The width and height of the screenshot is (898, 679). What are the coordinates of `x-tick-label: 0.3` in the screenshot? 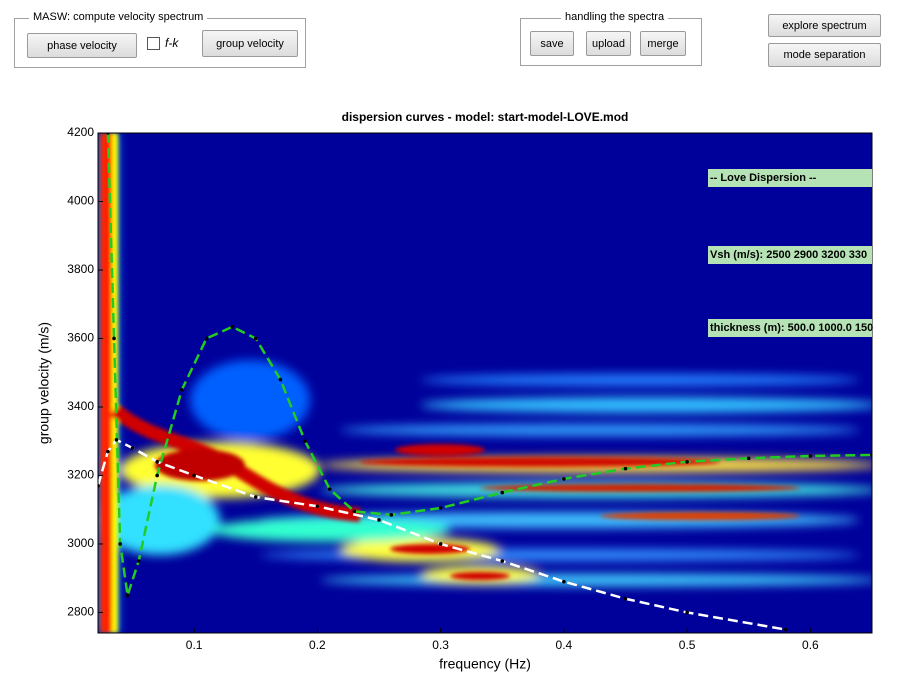 It's located at (440, 645).